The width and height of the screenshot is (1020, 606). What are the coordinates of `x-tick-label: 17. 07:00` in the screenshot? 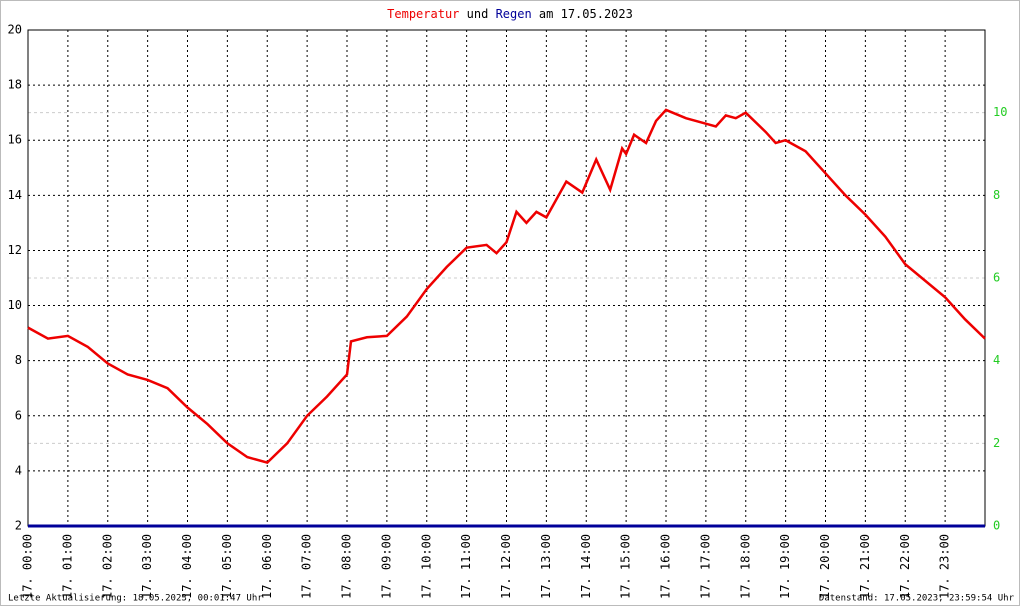 It's located at (307, 566).